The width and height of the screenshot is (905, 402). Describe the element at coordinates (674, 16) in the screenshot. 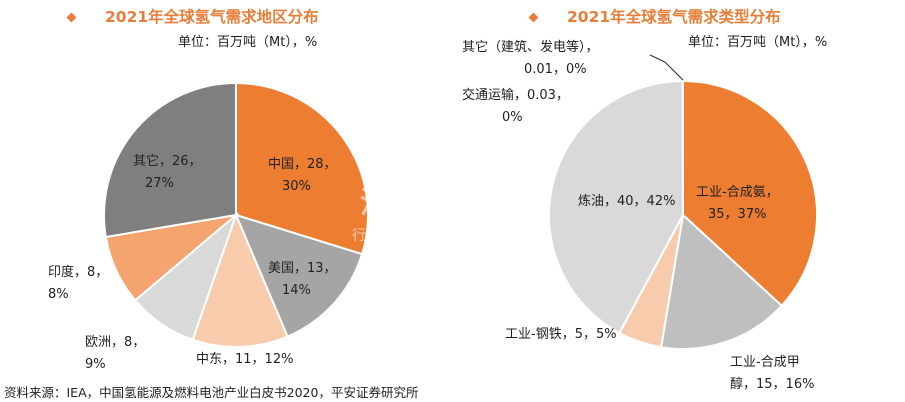

I see `chart-title-right: 2021年全球氢气需求类型分布` at that location.